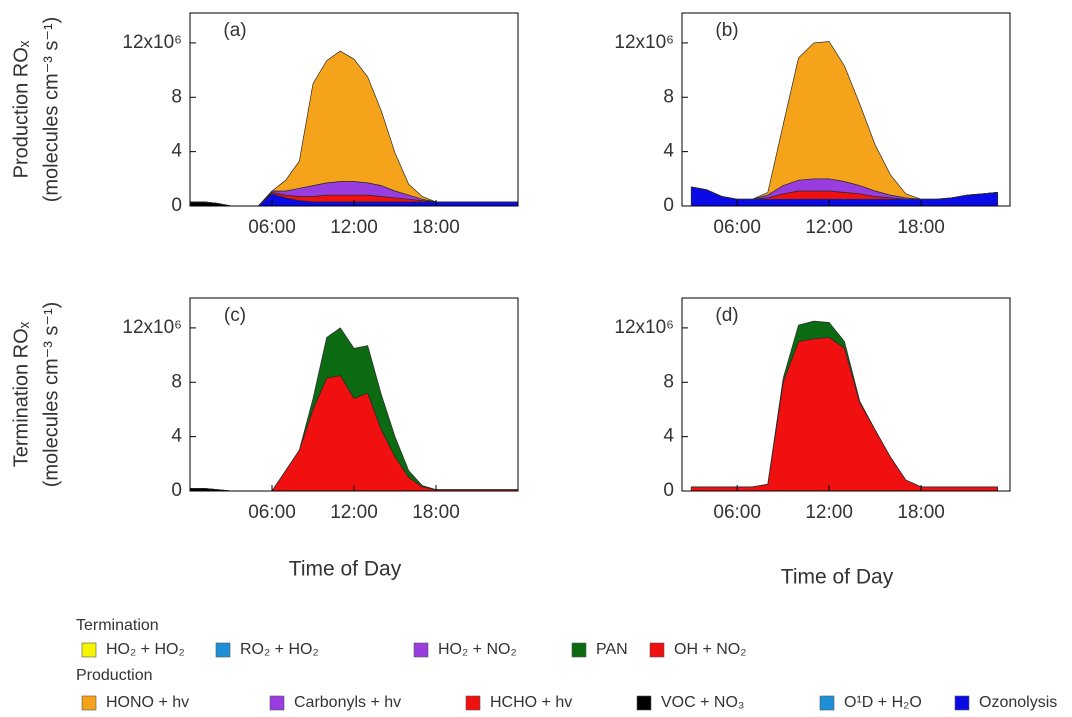 The image size is (1072, 717). What do you see at coordinates (726, 315) in the screenshot?
I see `panel-label: (d)` at bounding box center [726, 315].